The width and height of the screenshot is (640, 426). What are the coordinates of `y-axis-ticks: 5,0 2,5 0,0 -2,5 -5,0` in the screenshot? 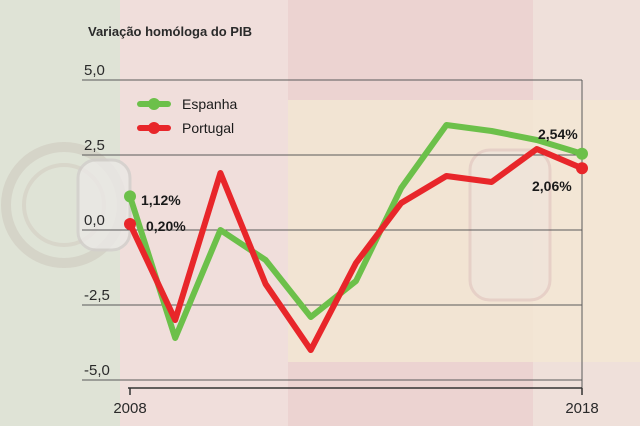 It's located at (97, 220).